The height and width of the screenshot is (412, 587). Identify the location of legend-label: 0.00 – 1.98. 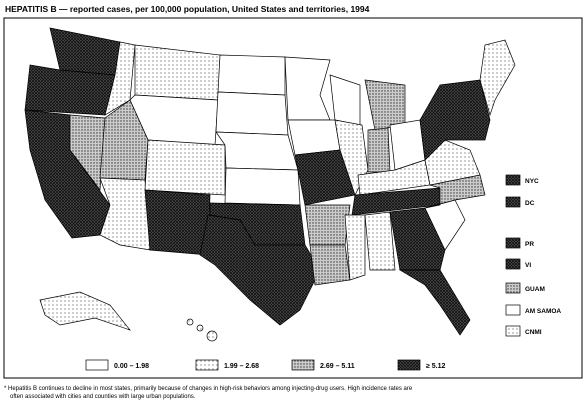
(131, 366).